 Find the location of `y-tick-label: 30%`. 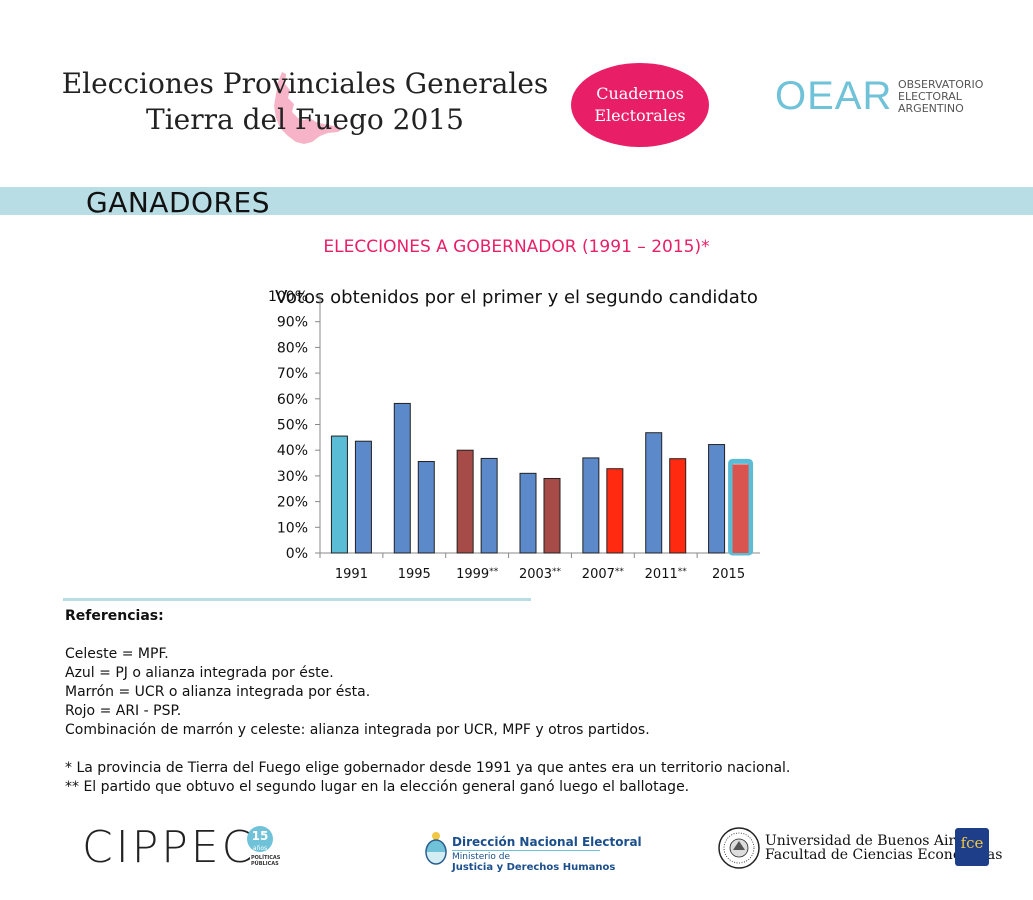

y-tick-label: 30% is located at coordinates (292, 477).